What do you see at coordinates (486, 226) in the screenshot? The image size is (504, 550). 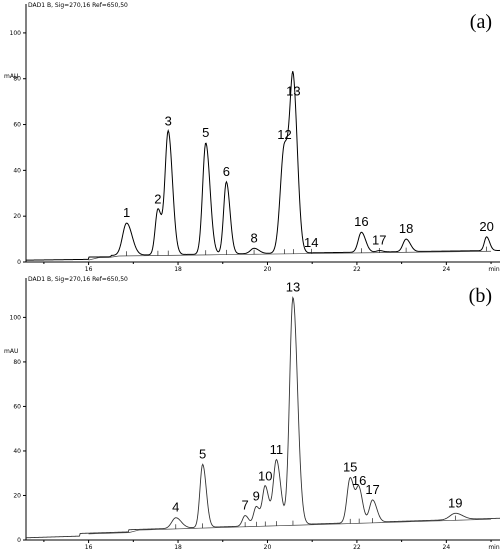 I see `peak-label: 20` at bounding box center [486, 226].